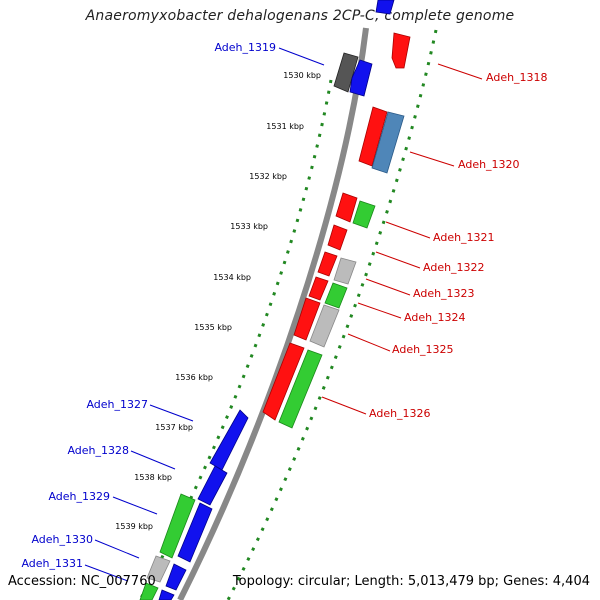 Image resolution: width=600 pixels, height=600 pixels. I want to click on gene-adeh-1324b-shape, so click(336, 295).